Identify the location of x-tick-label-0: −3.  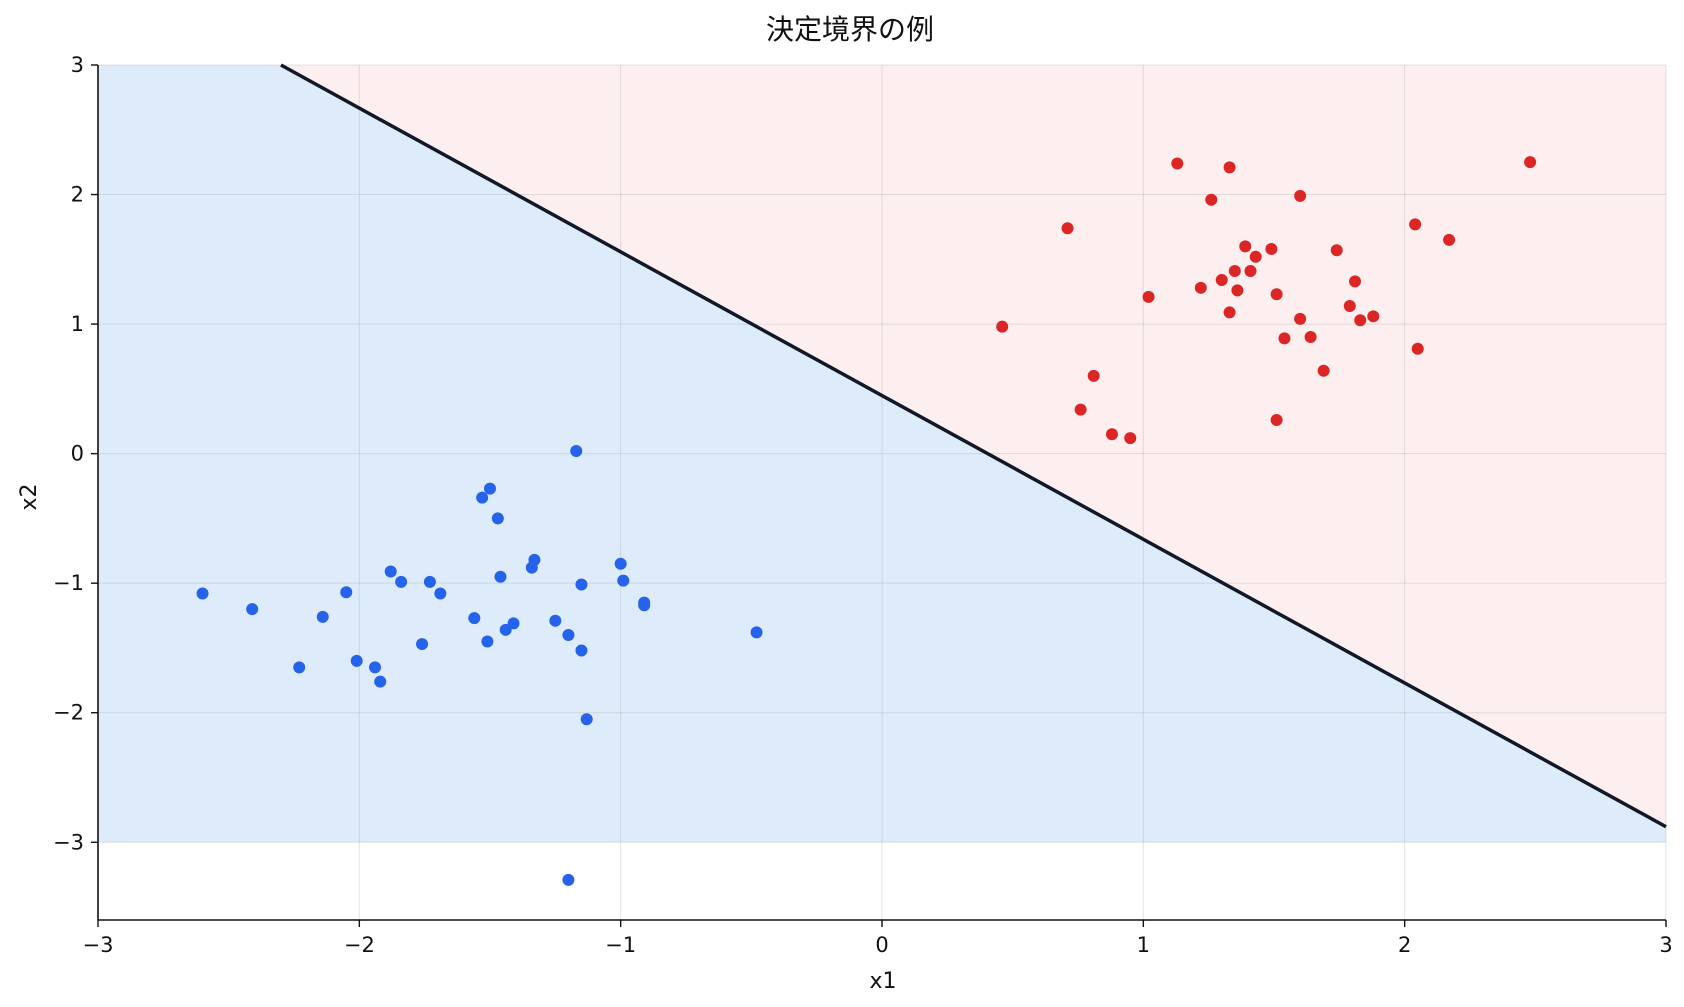
(98, 945).